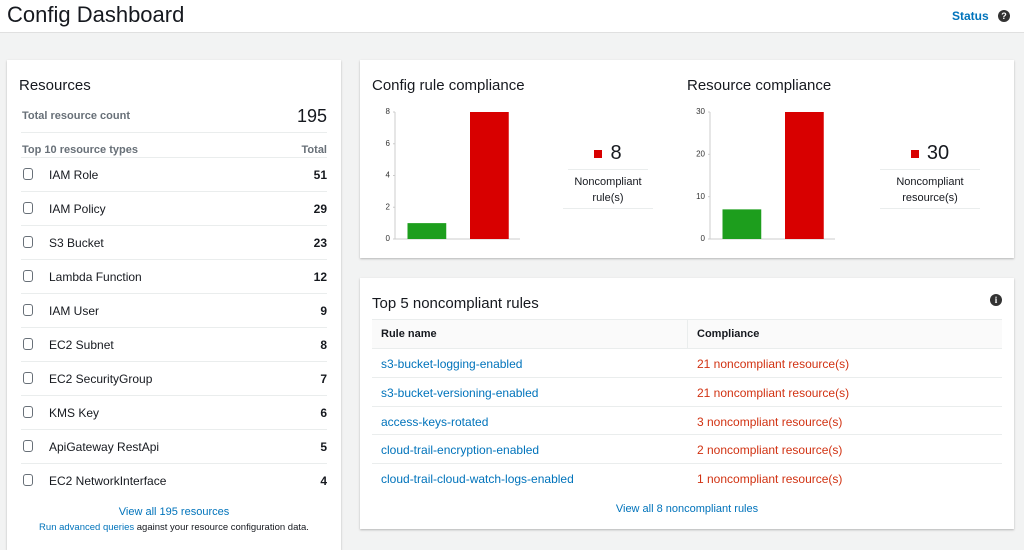 The image size is (1024, 550). I want to click on y-tick-label: 2, so click(388, 206).